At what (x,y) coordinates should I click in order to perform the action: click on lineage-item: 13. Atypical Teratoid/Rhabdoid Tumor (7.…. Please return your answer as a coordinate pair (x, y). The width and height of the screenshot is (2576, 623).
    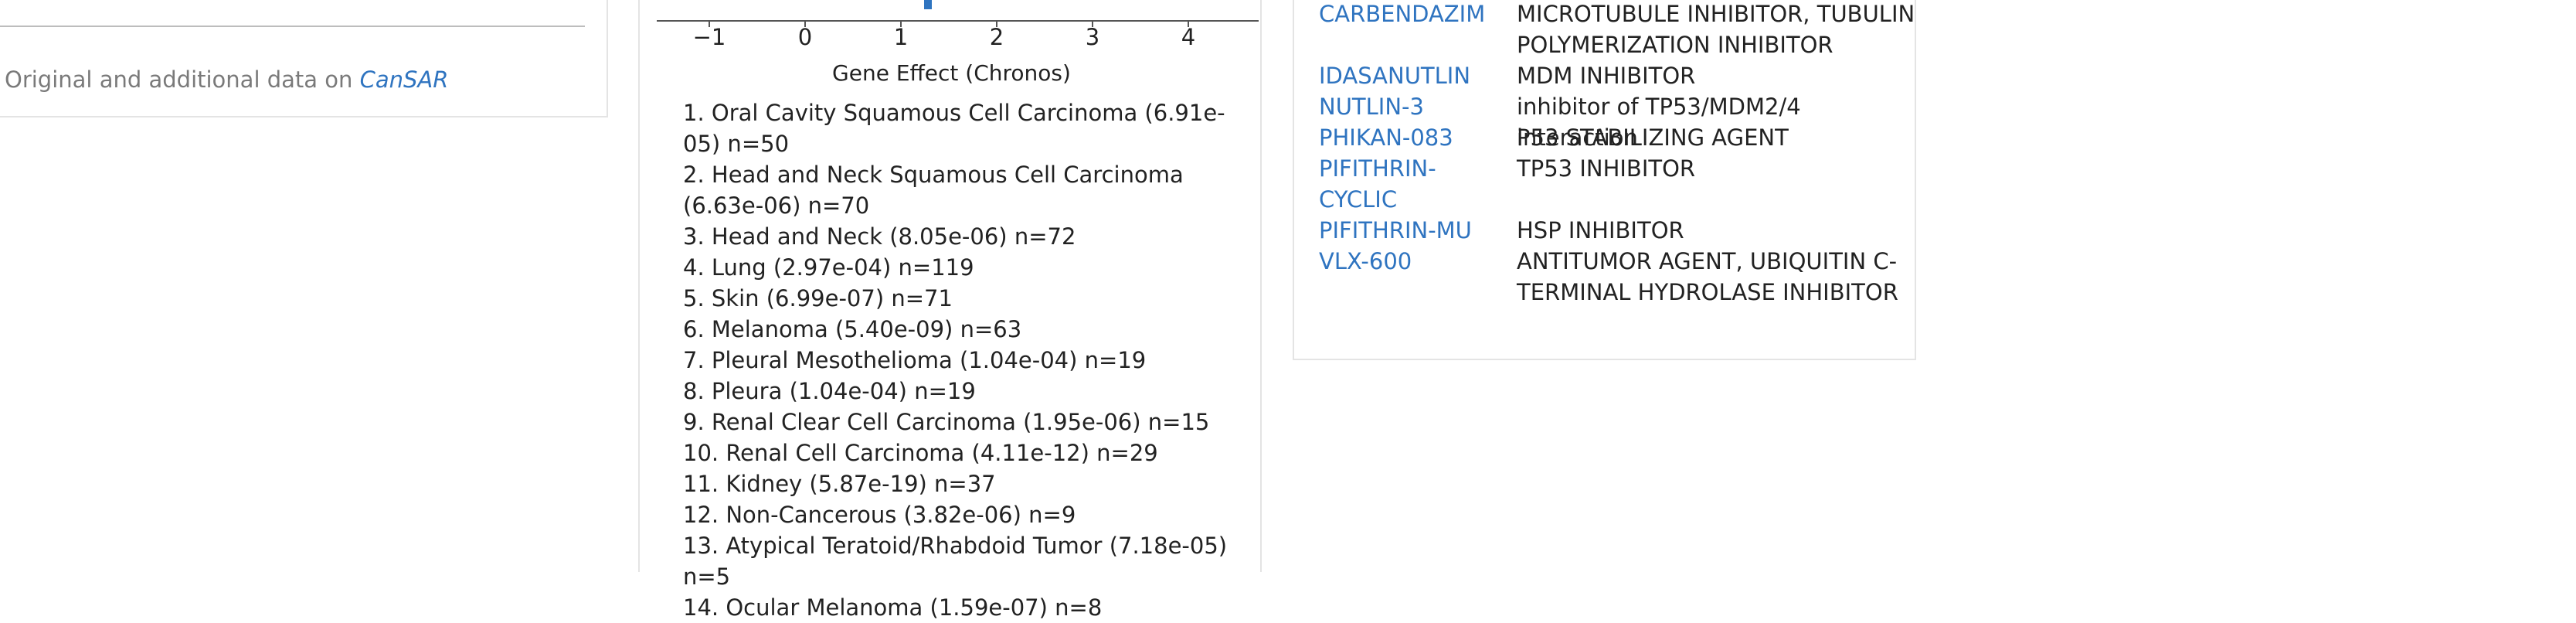
    Looking at the image, I should click on (955, 561).